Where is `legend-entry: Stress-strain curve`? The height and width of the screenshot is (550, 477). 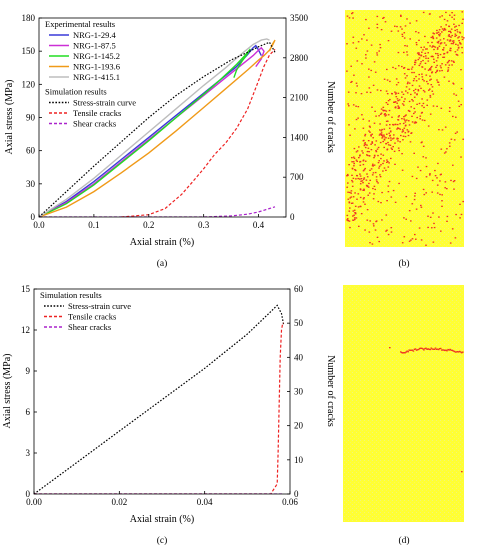
legend-entry: Stress-strain curve is located at coordinates (99, 306).